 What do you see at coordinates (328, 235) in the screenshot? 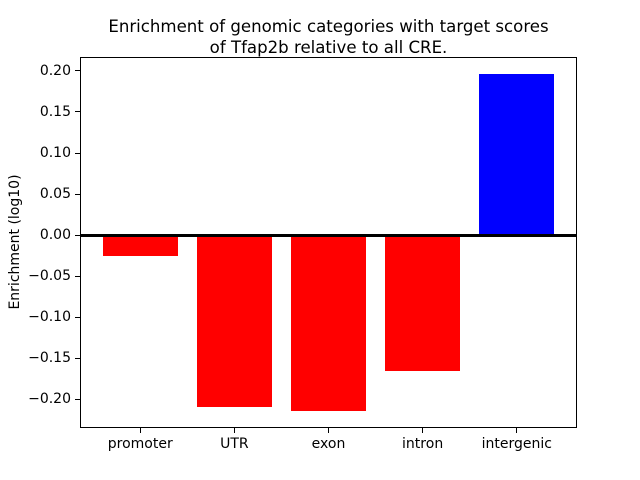
I see `zero-line` at bounding box center [328, 235].